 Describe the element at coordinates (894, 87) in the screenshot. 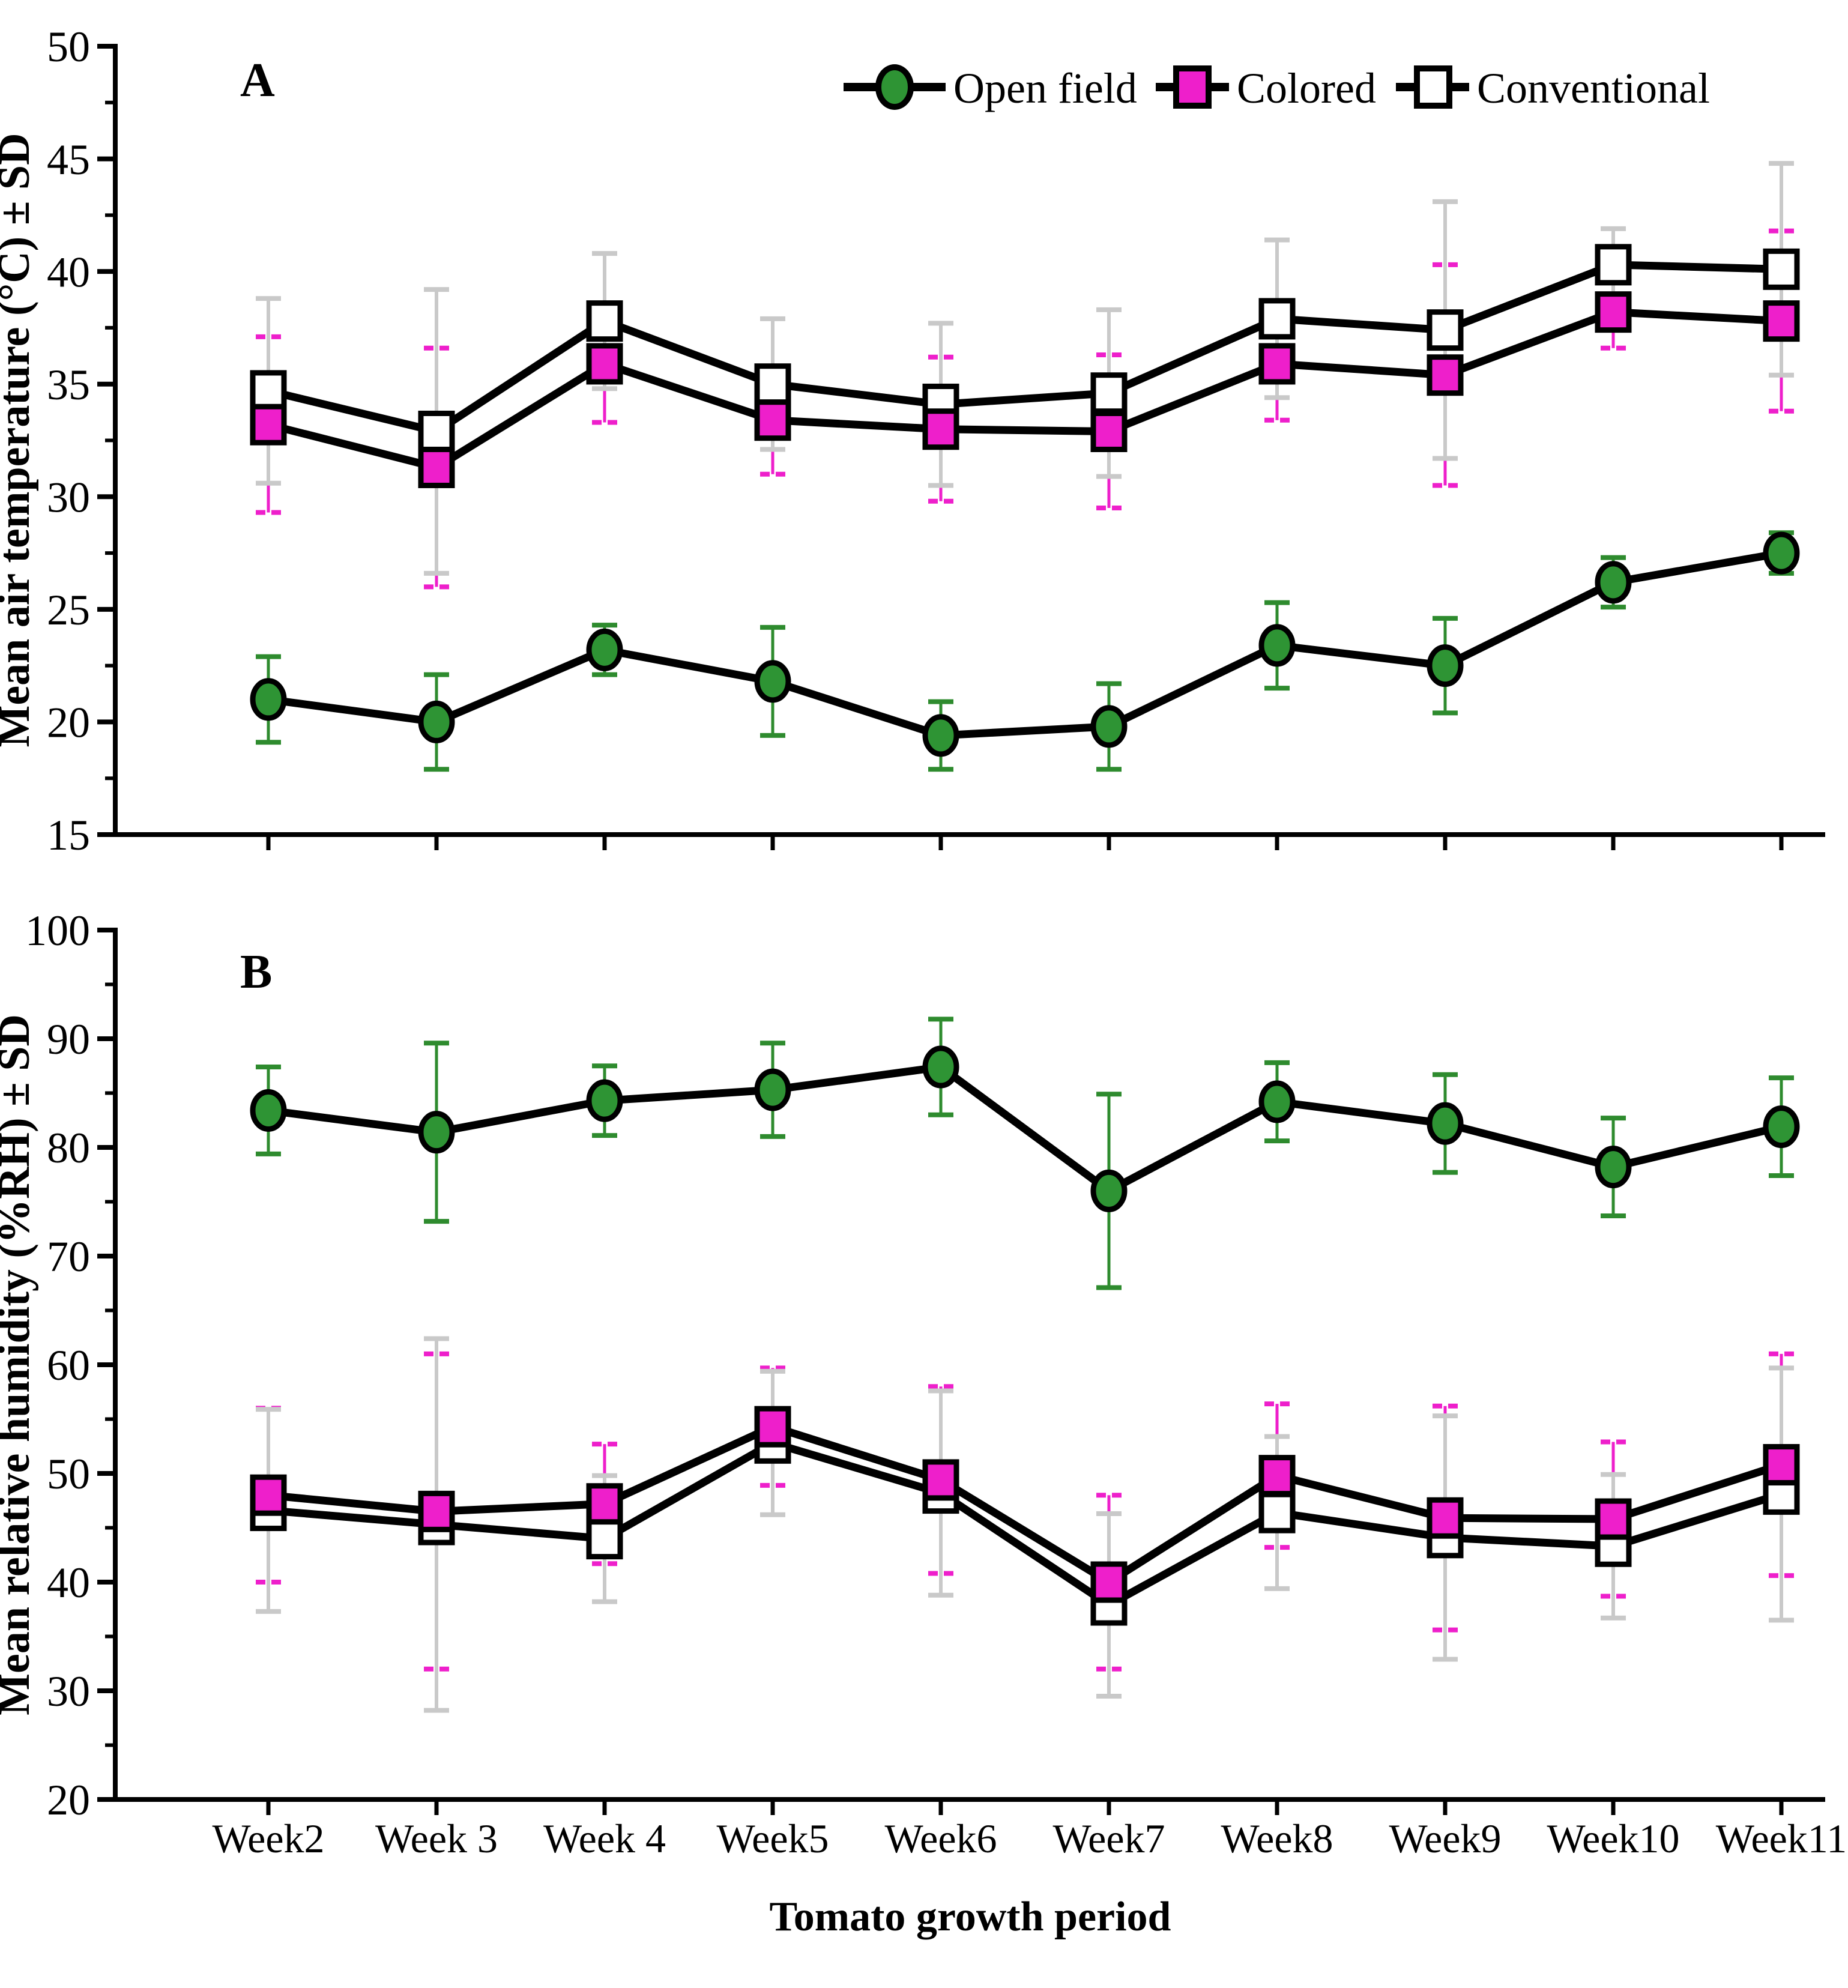

I see `open-field-circle-icon` at that location.